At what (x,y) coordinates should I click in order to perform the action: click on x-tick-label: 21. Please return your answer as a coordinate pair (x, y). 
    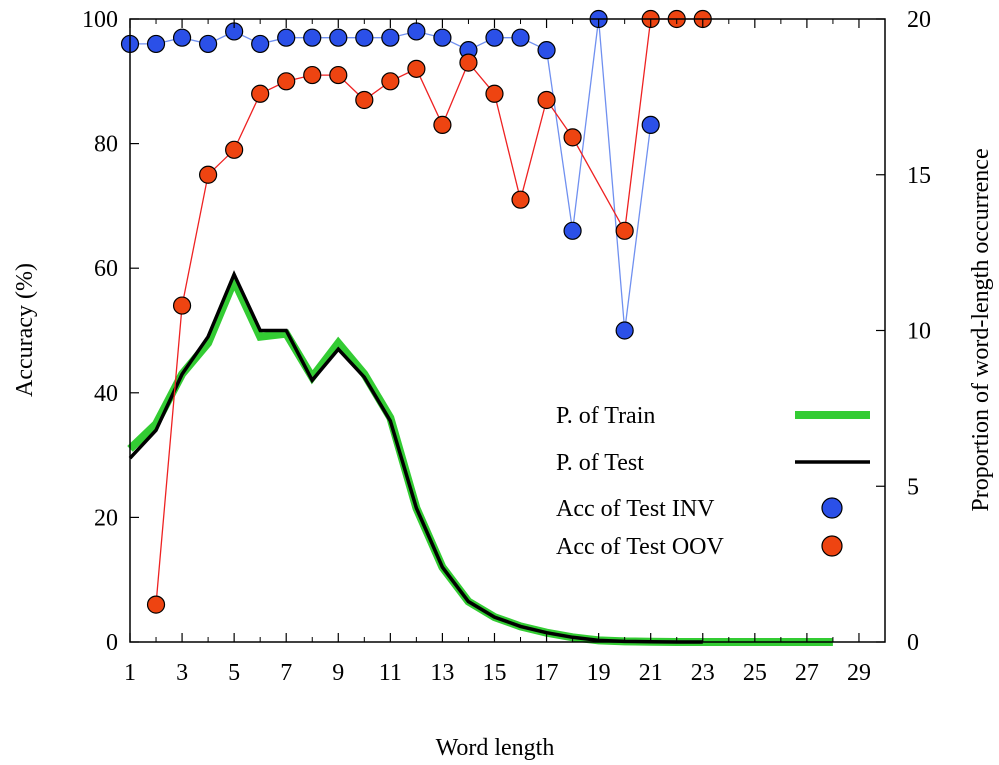
    Looking at the image, I should click on (651, 673).